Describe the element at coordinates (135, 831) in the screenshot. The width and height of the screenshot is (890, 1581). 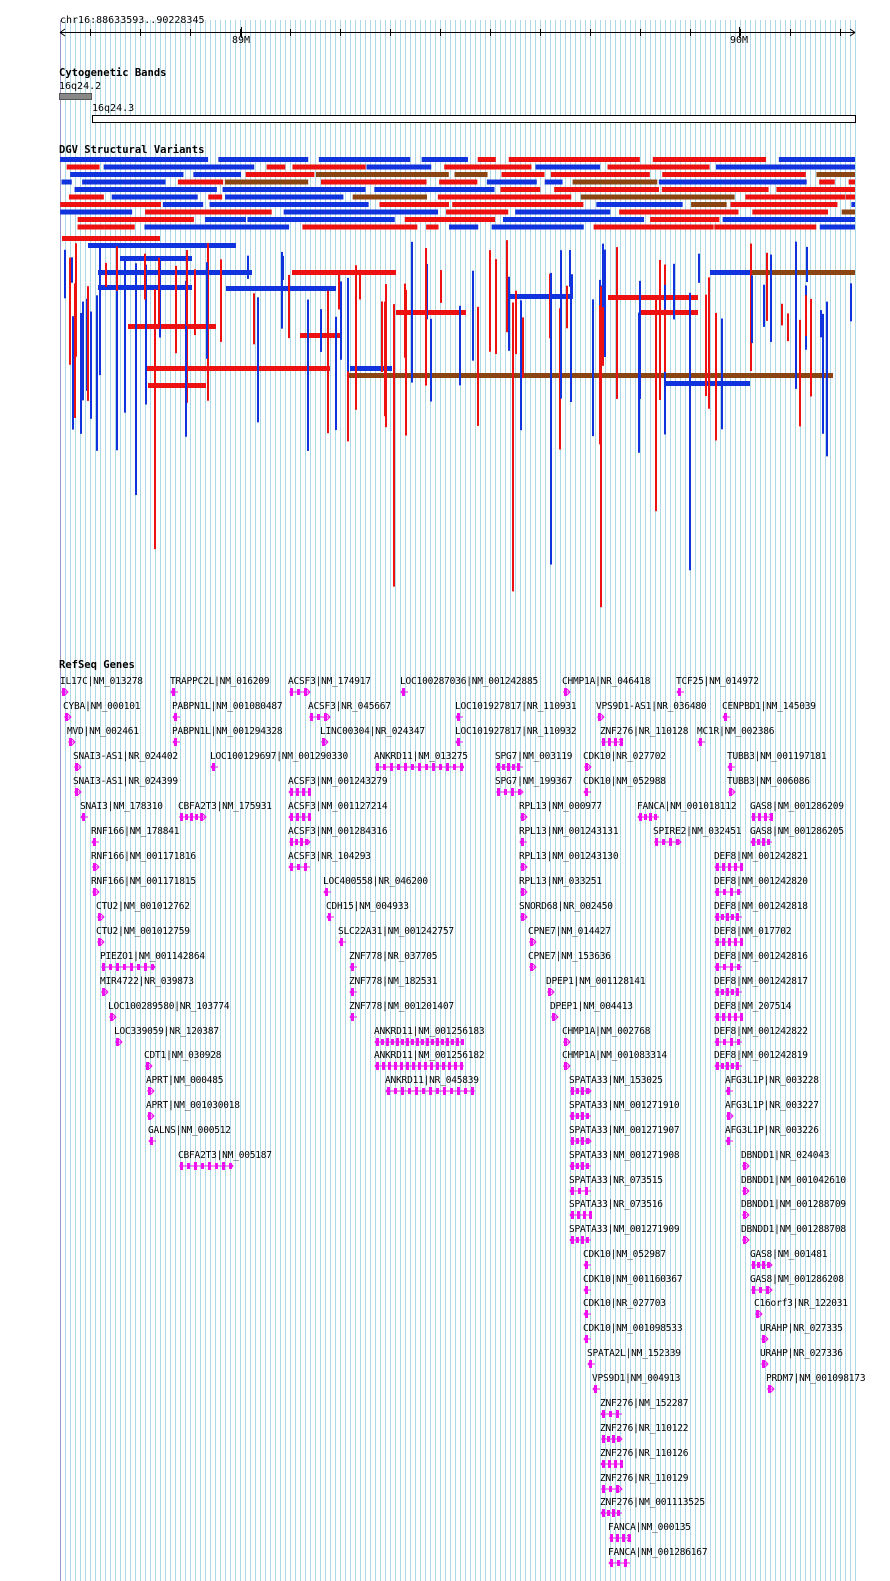
I see `gene-label: RNF166|NM_178841` at that location.